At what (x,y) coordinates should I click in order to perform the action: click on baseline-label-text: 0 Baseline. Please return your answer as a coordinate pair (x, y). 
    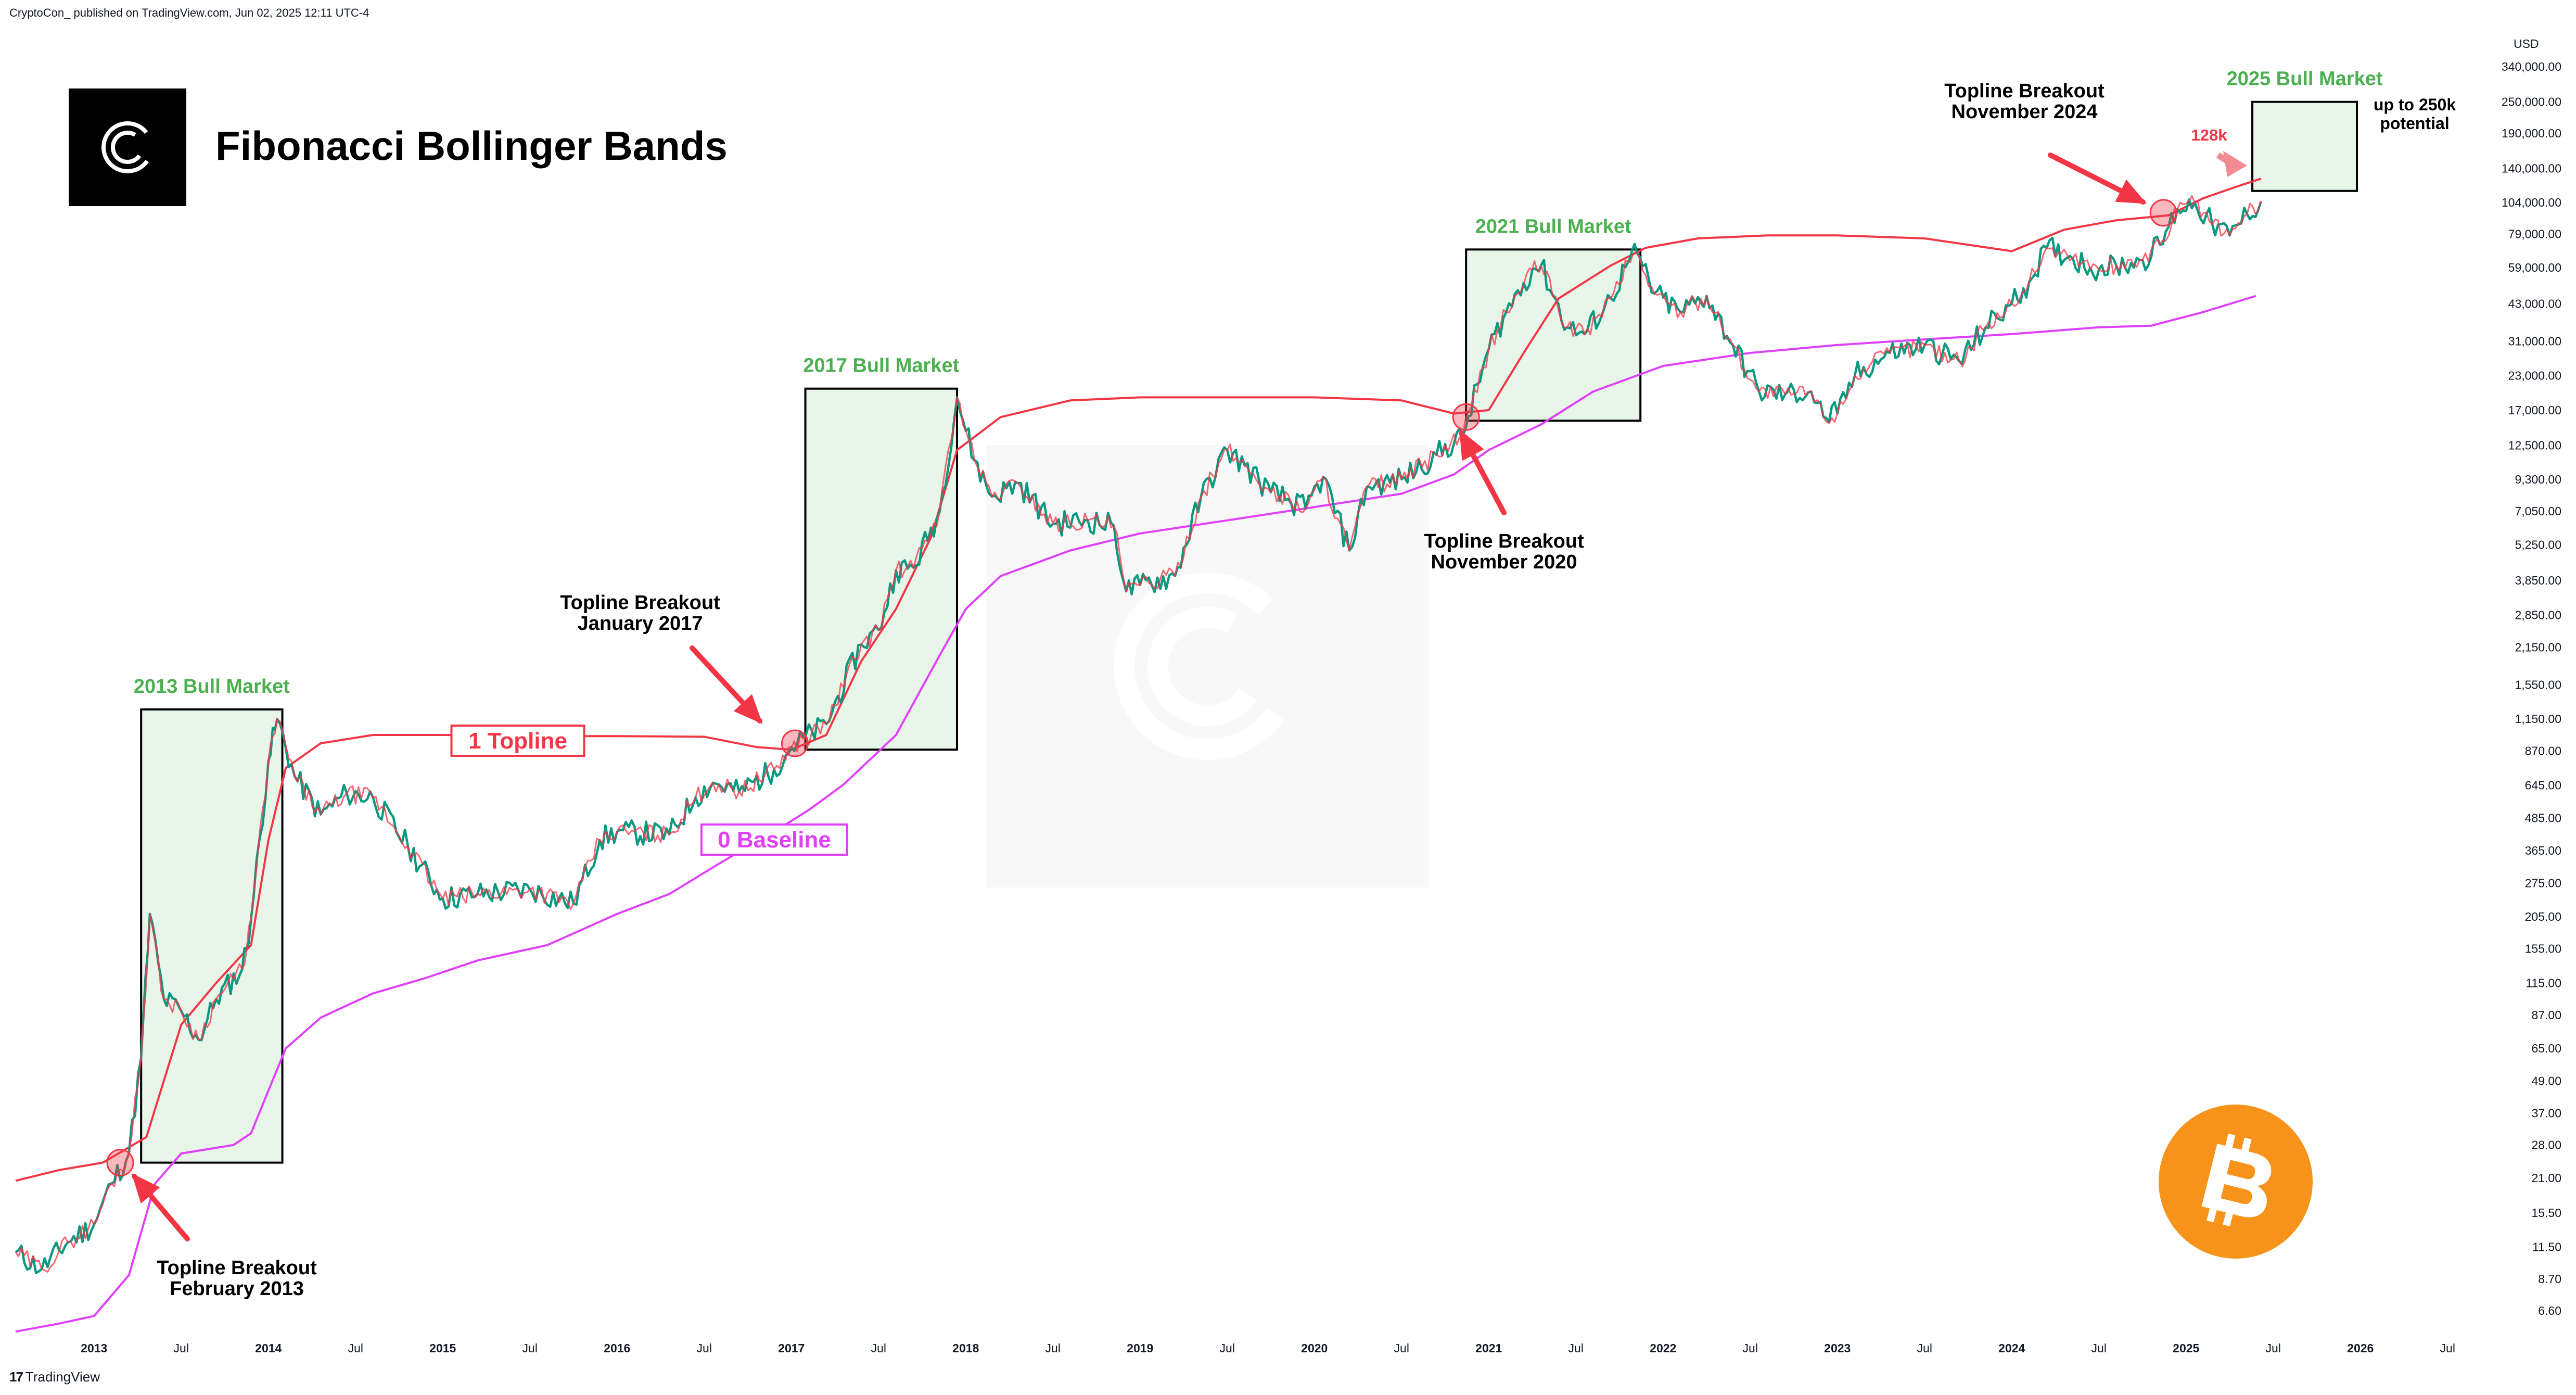
    Looking at the image, I should click on (774, 840).